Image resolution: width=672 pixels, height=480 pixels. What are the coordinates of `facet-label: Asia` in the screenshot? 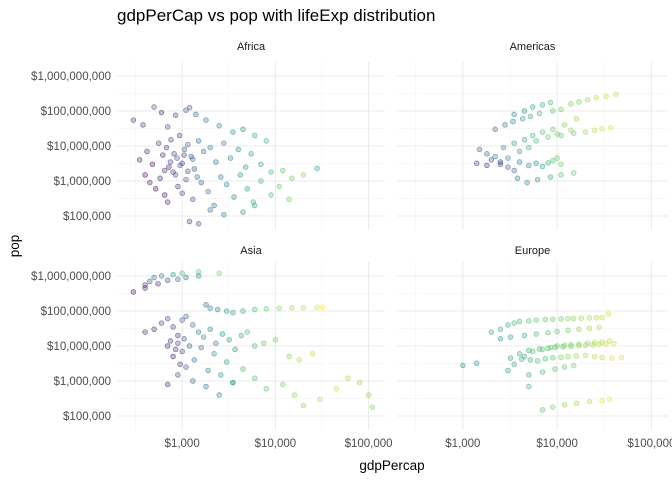 It's located at (251, 251).